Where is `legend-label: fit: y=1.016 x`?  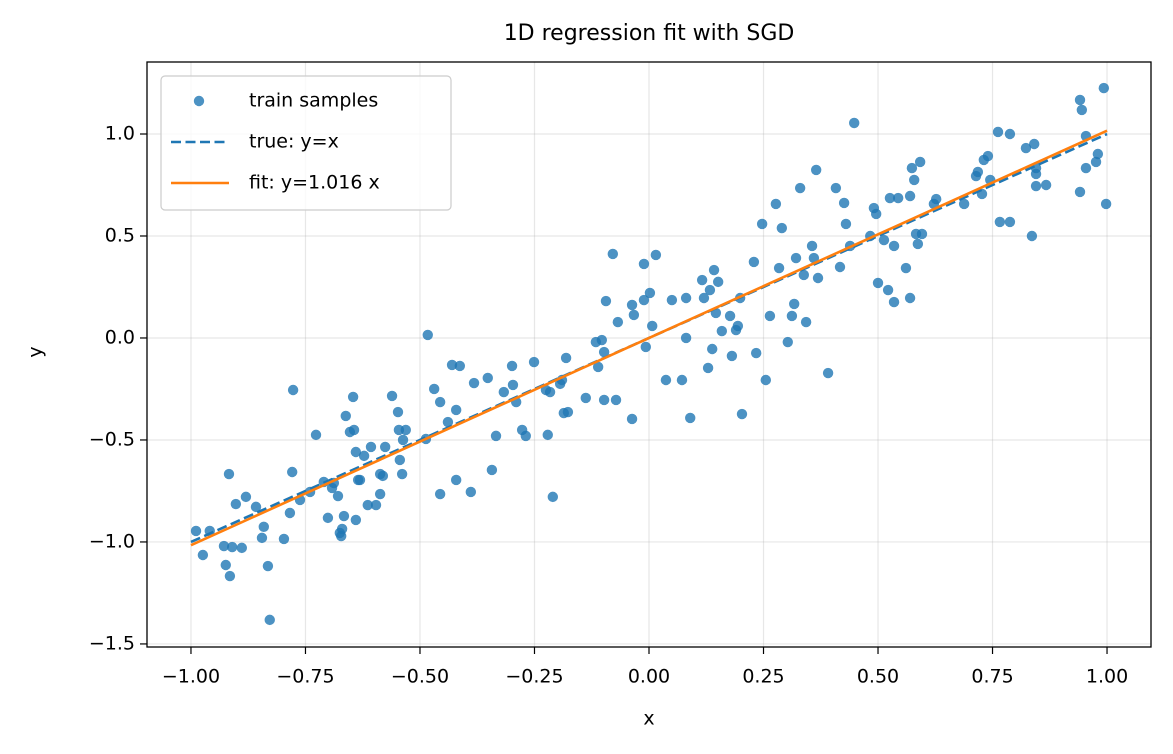
legend-label: fit: y=1.016 x is located at coordinates (314, 183).